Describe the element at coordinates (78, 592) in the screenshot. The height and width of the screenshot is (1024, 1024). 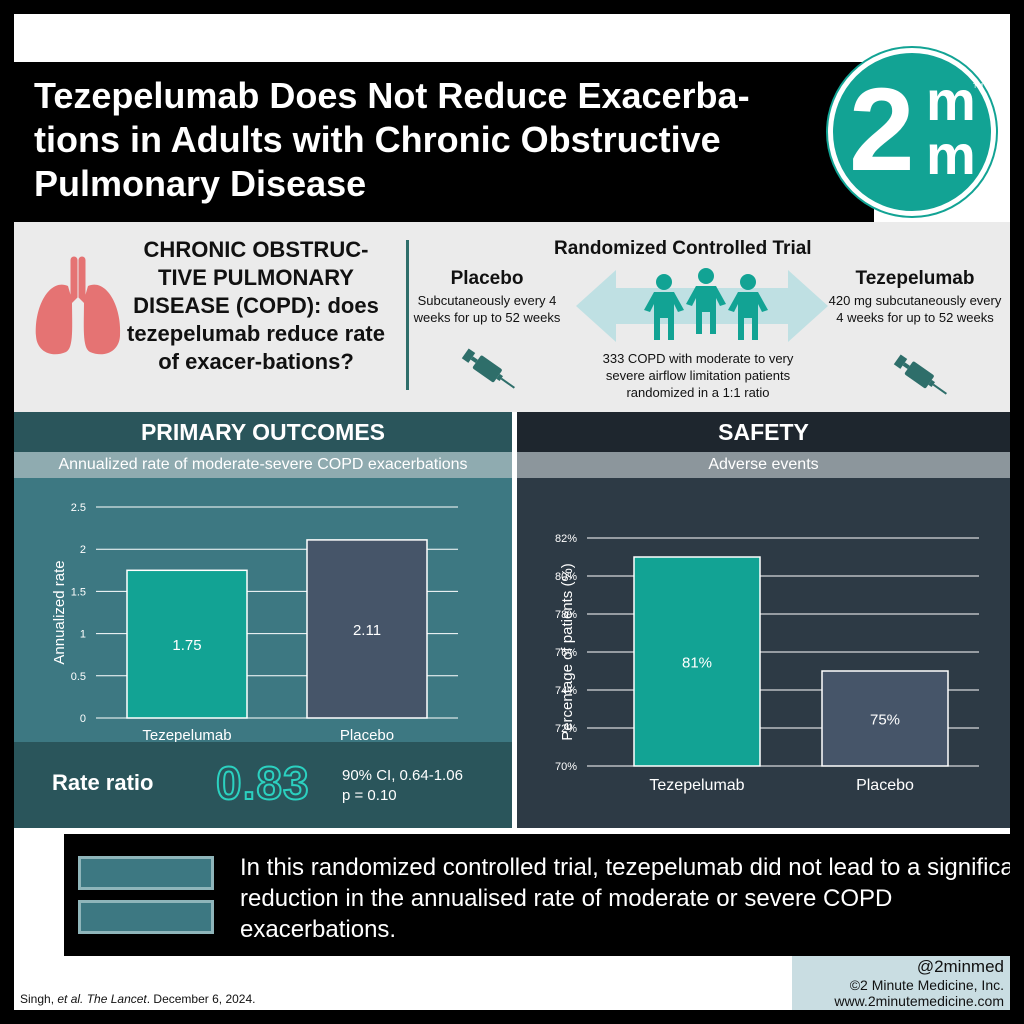
I see `y-tick-label: 1.5` at that location.